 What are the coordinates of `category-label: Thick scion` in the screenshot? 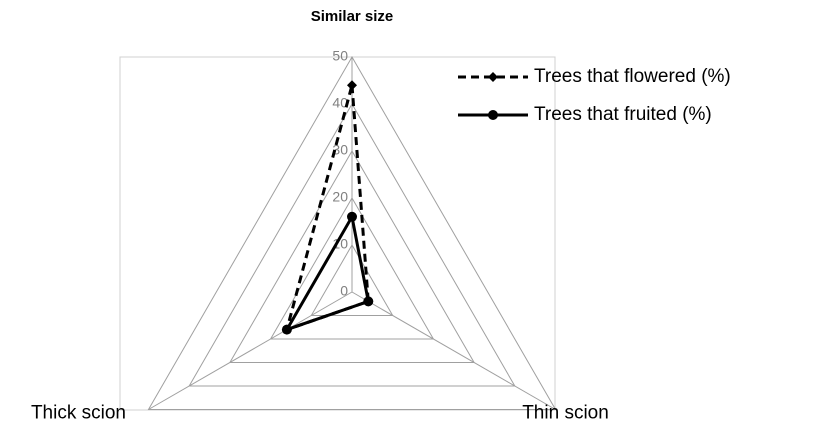 It's located at (78, 413).